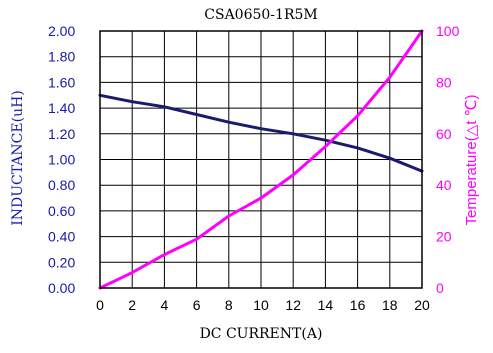 The width and height of the screenshot is (493, 353). What do you see at coordinates (440, 288) in the screenshot?
I see `y-right-tick-label: 0` at bounding box center [440, 288].